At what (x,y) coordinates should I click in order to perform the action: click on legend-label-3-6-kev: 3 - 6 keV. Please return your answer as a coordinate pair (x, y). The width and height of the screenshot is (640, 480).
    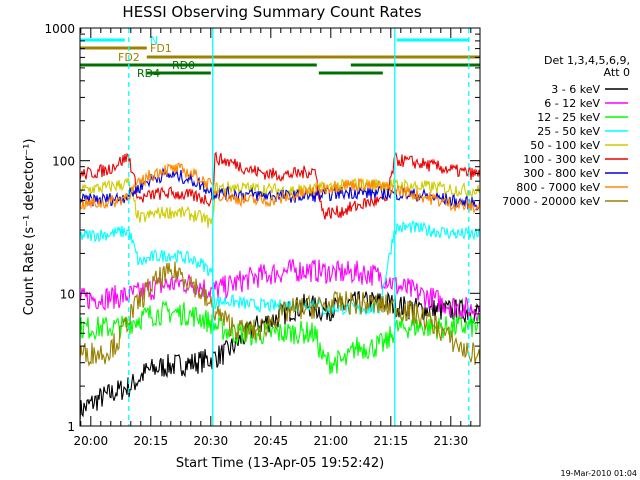
    Looking at the image, I should click on (575, 89).